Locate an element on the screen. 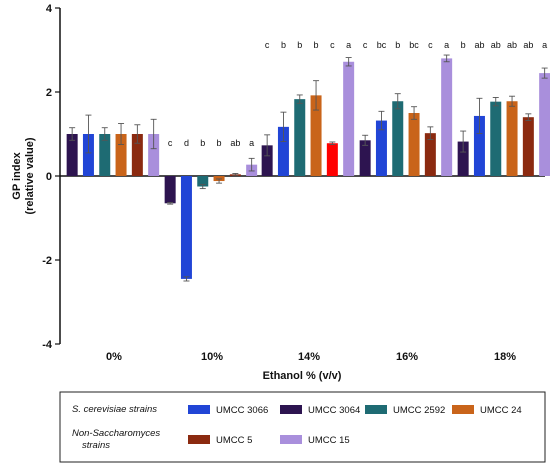  bar-umcc-2592-10pct is located at coordinates (203, 181).